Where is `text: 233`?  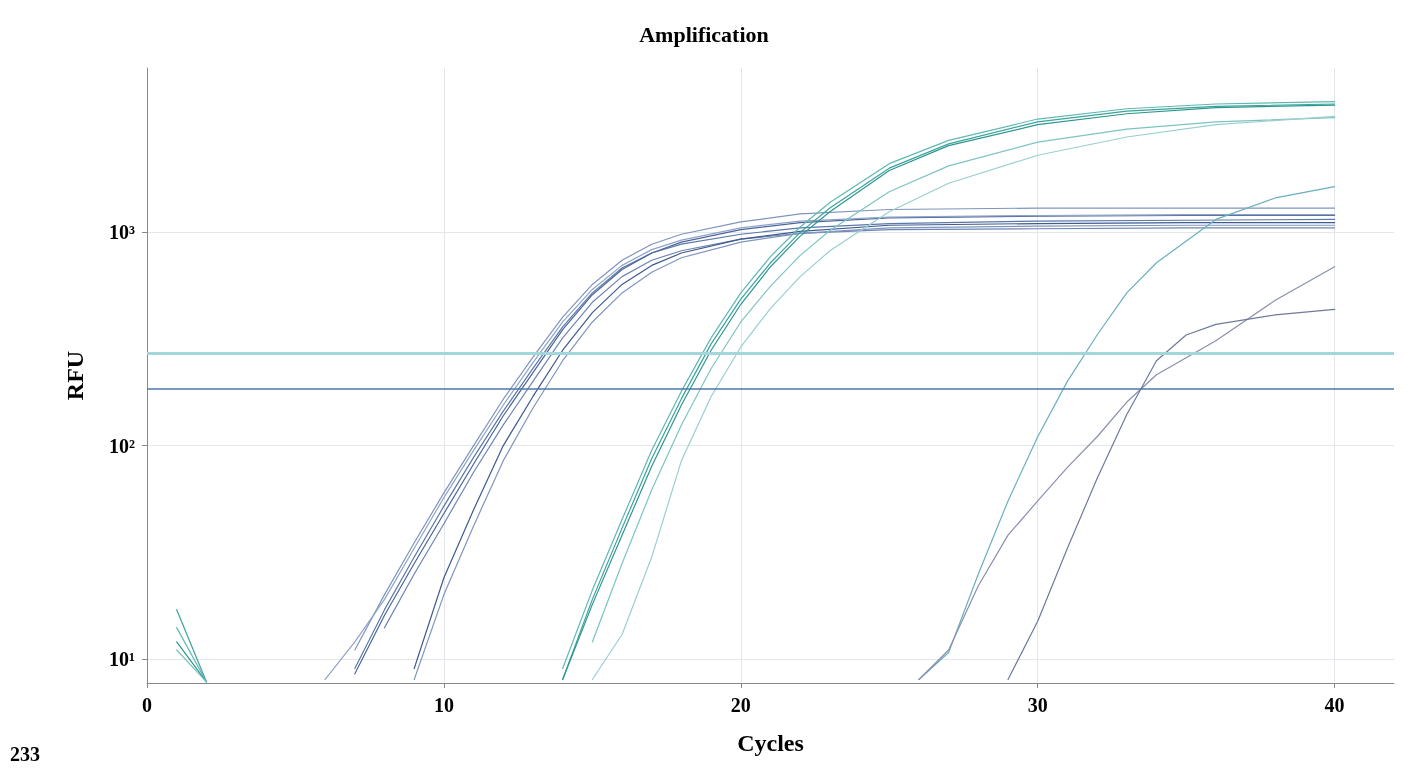 text: 233 is located at coordinates (25, 754).